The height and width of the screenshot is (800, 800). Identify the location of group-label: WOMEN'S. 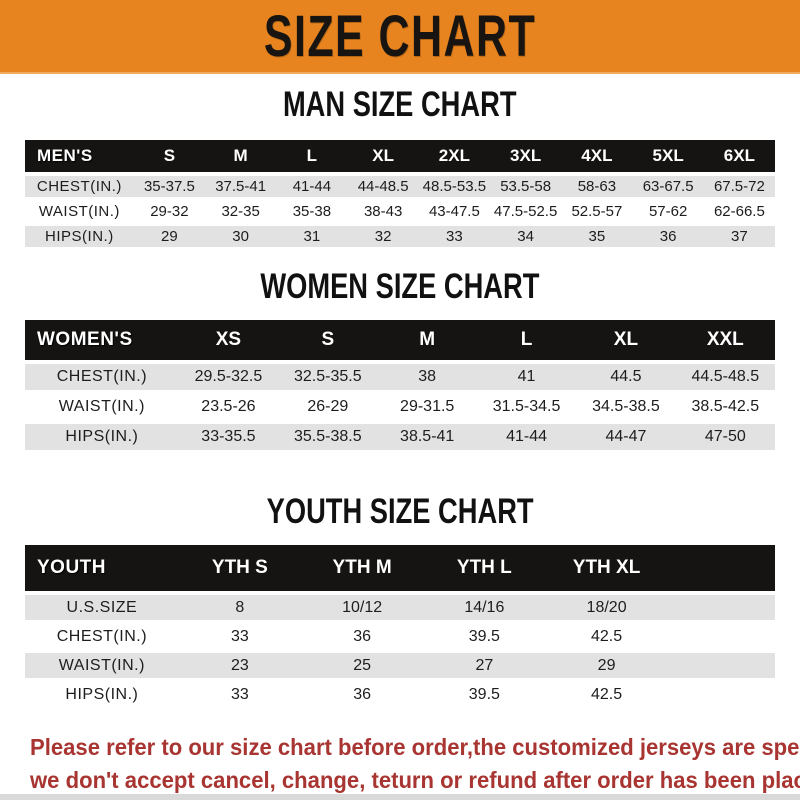
(102, 340).